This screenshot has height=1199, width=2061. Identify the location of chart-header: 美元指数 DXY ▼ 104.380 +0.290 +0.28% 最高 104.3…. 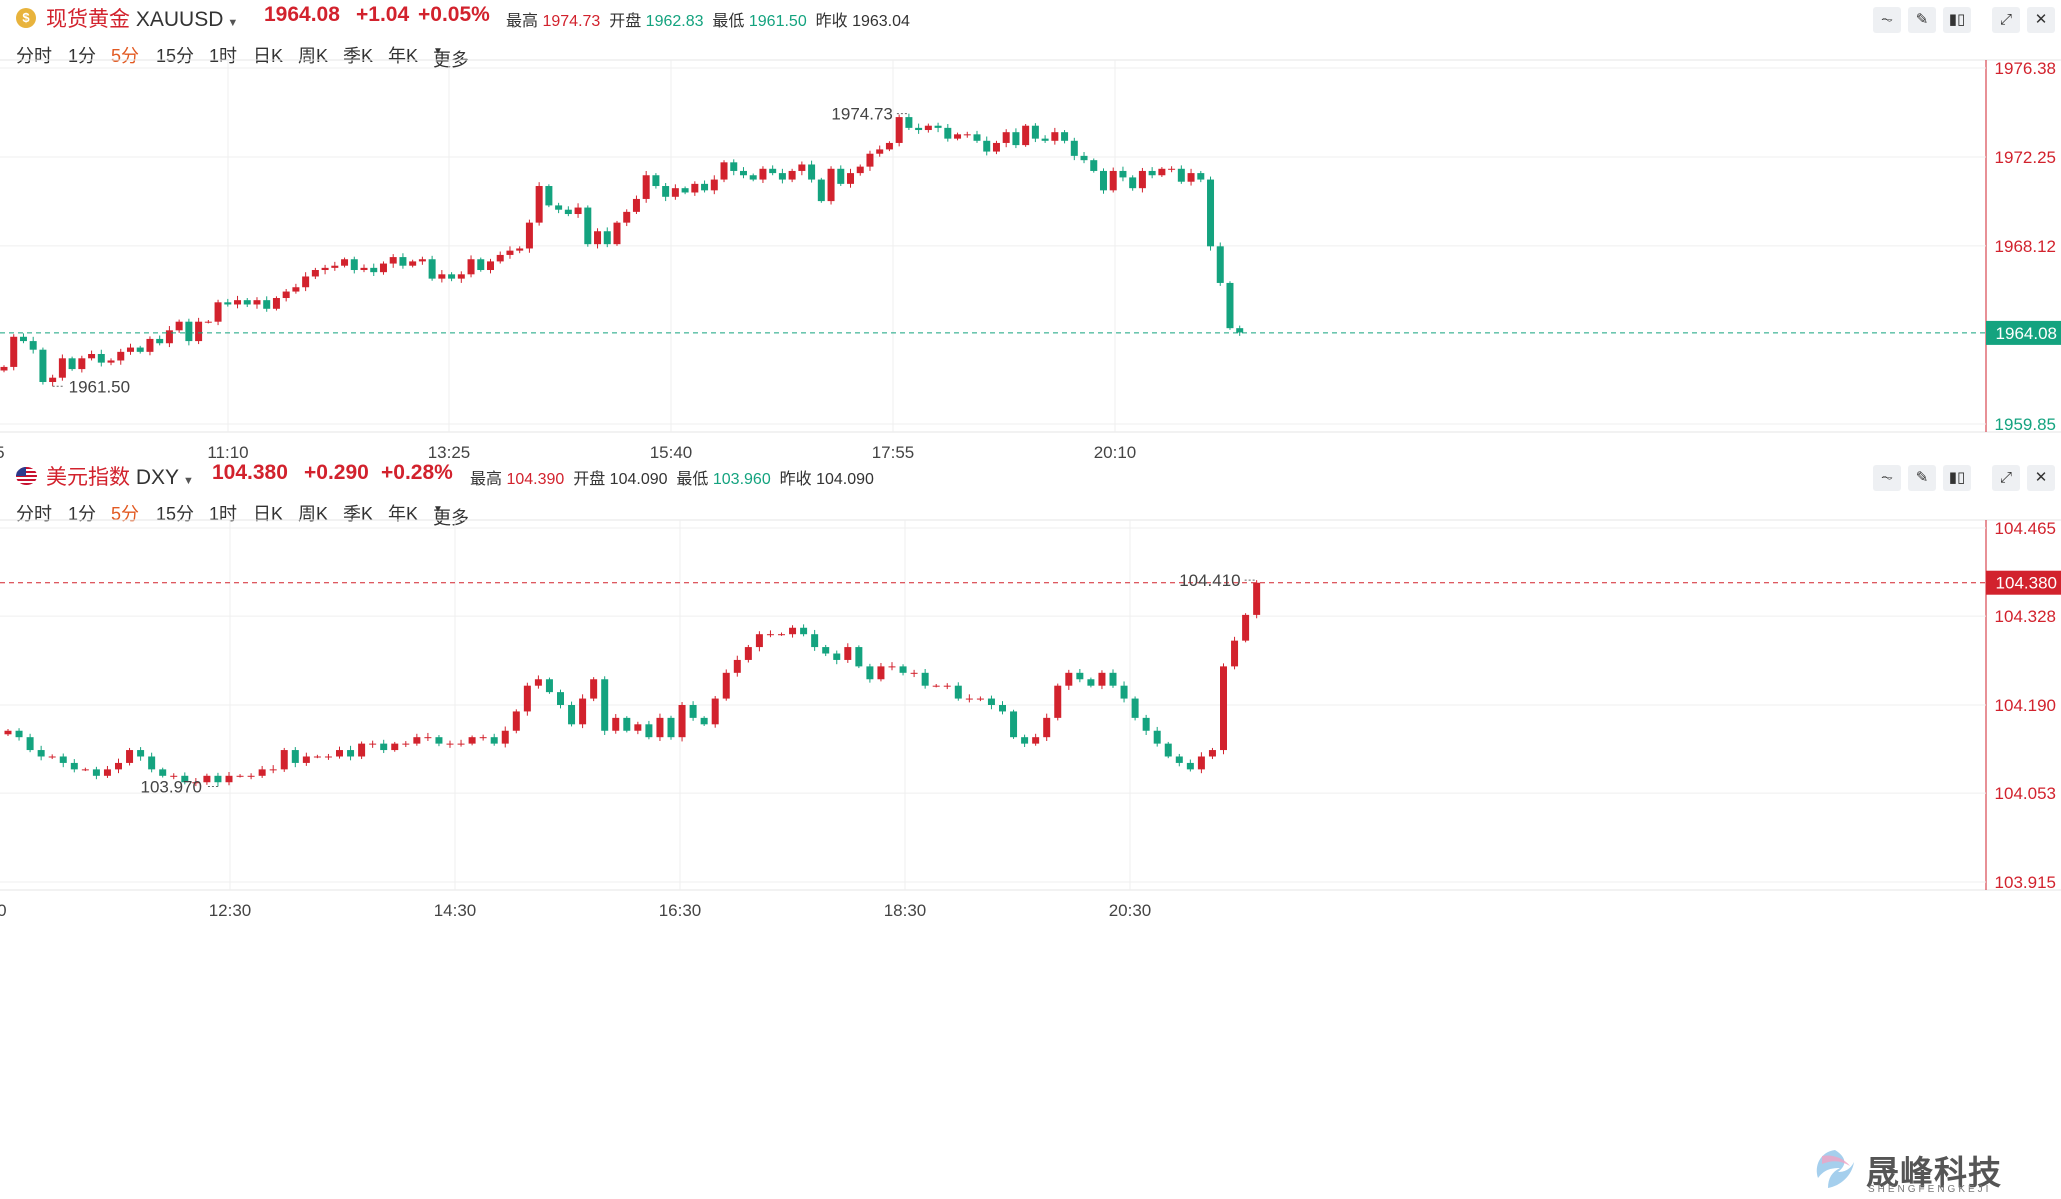
(1030, 476).